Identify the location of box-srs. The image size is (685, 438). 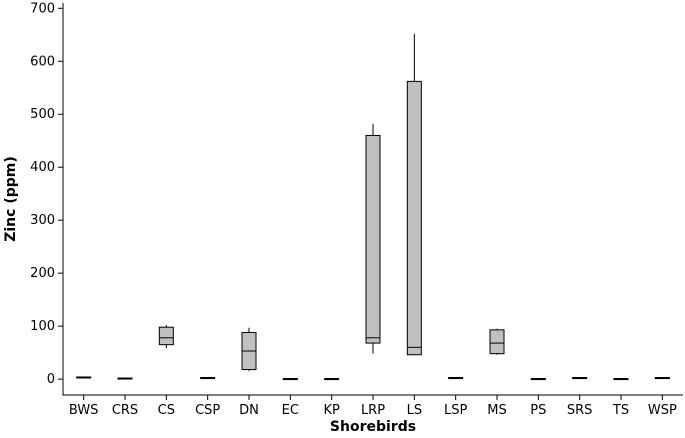
(580, 378).